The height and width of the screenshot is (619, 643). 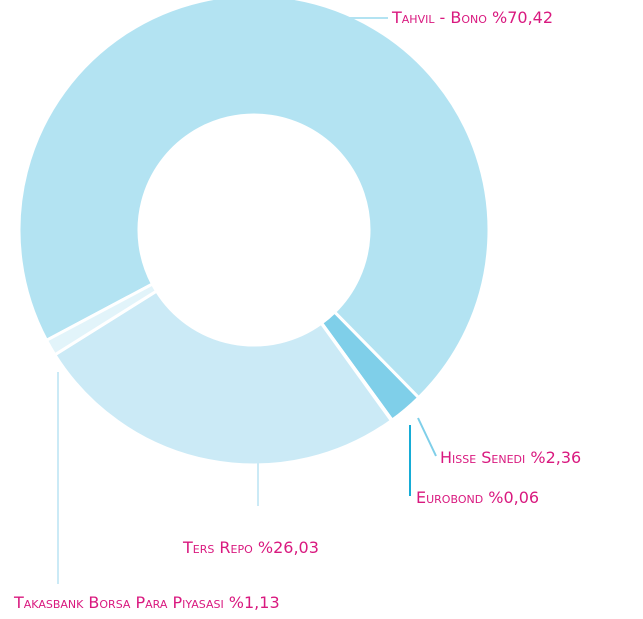 I want to click on value-label: %70,42, so click(x=522, y=17).